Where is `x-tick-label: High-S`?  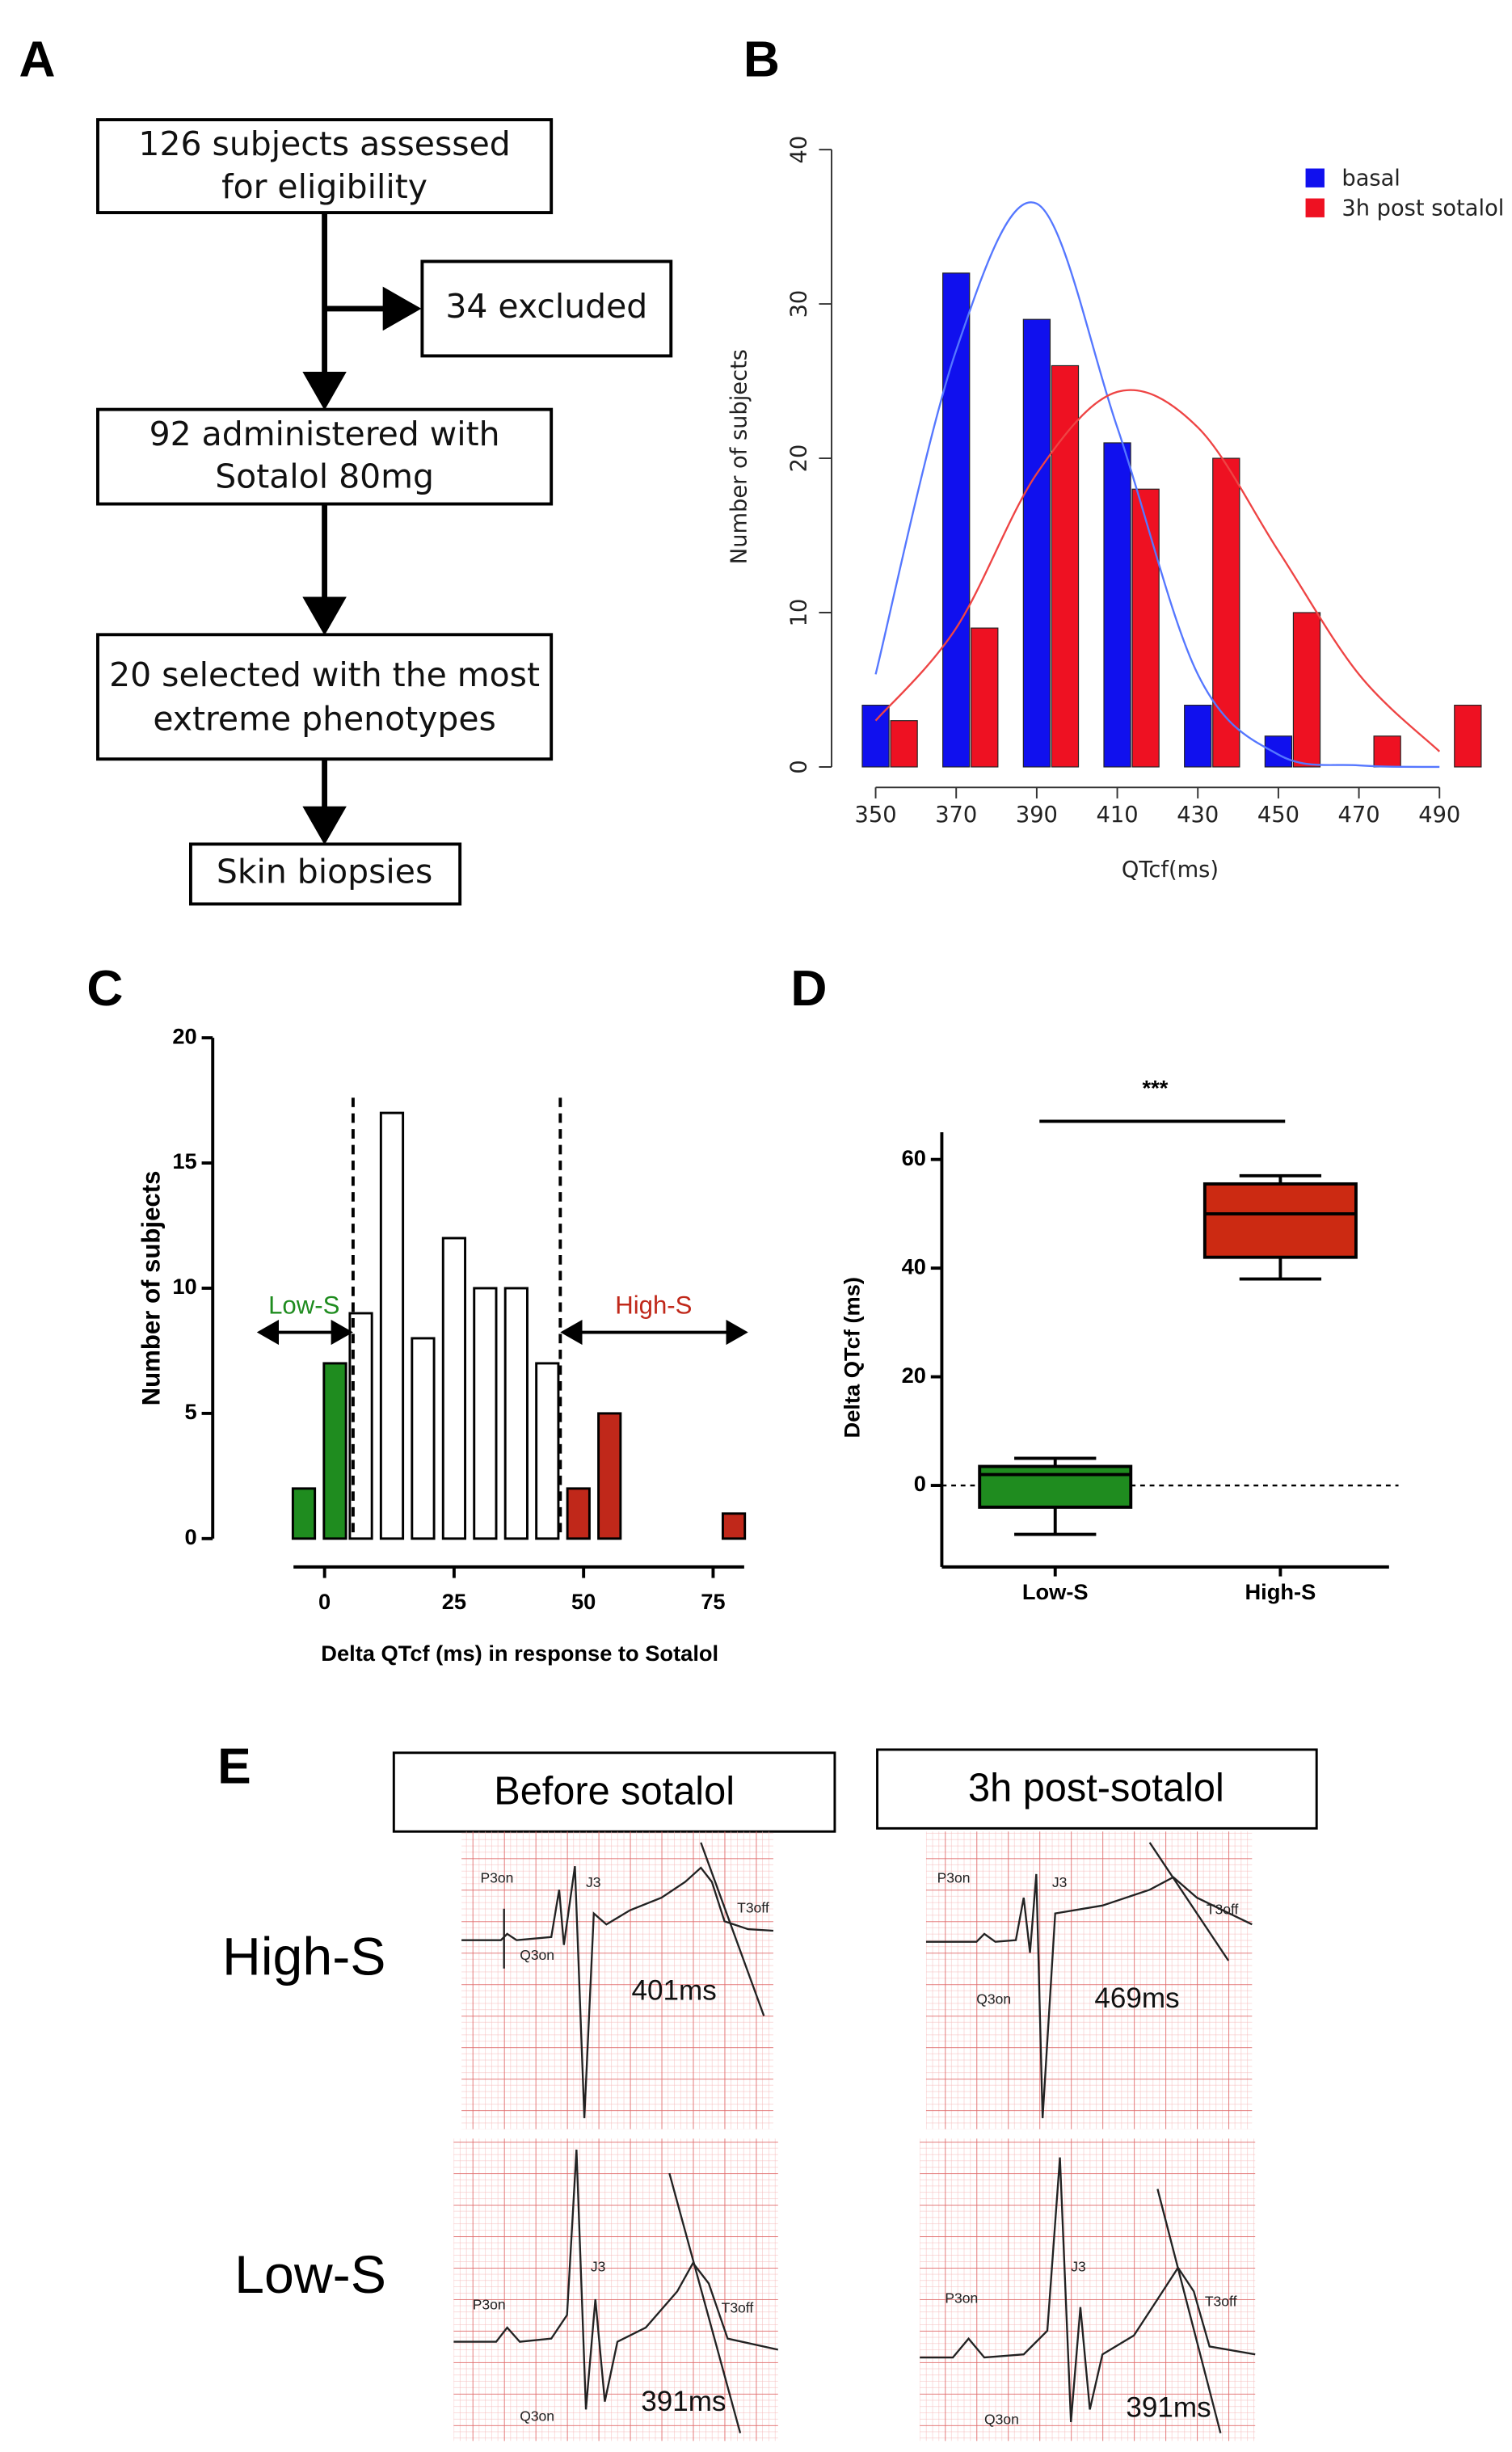
x-tick-label: High-S is located at coordinates (1280, 1591).